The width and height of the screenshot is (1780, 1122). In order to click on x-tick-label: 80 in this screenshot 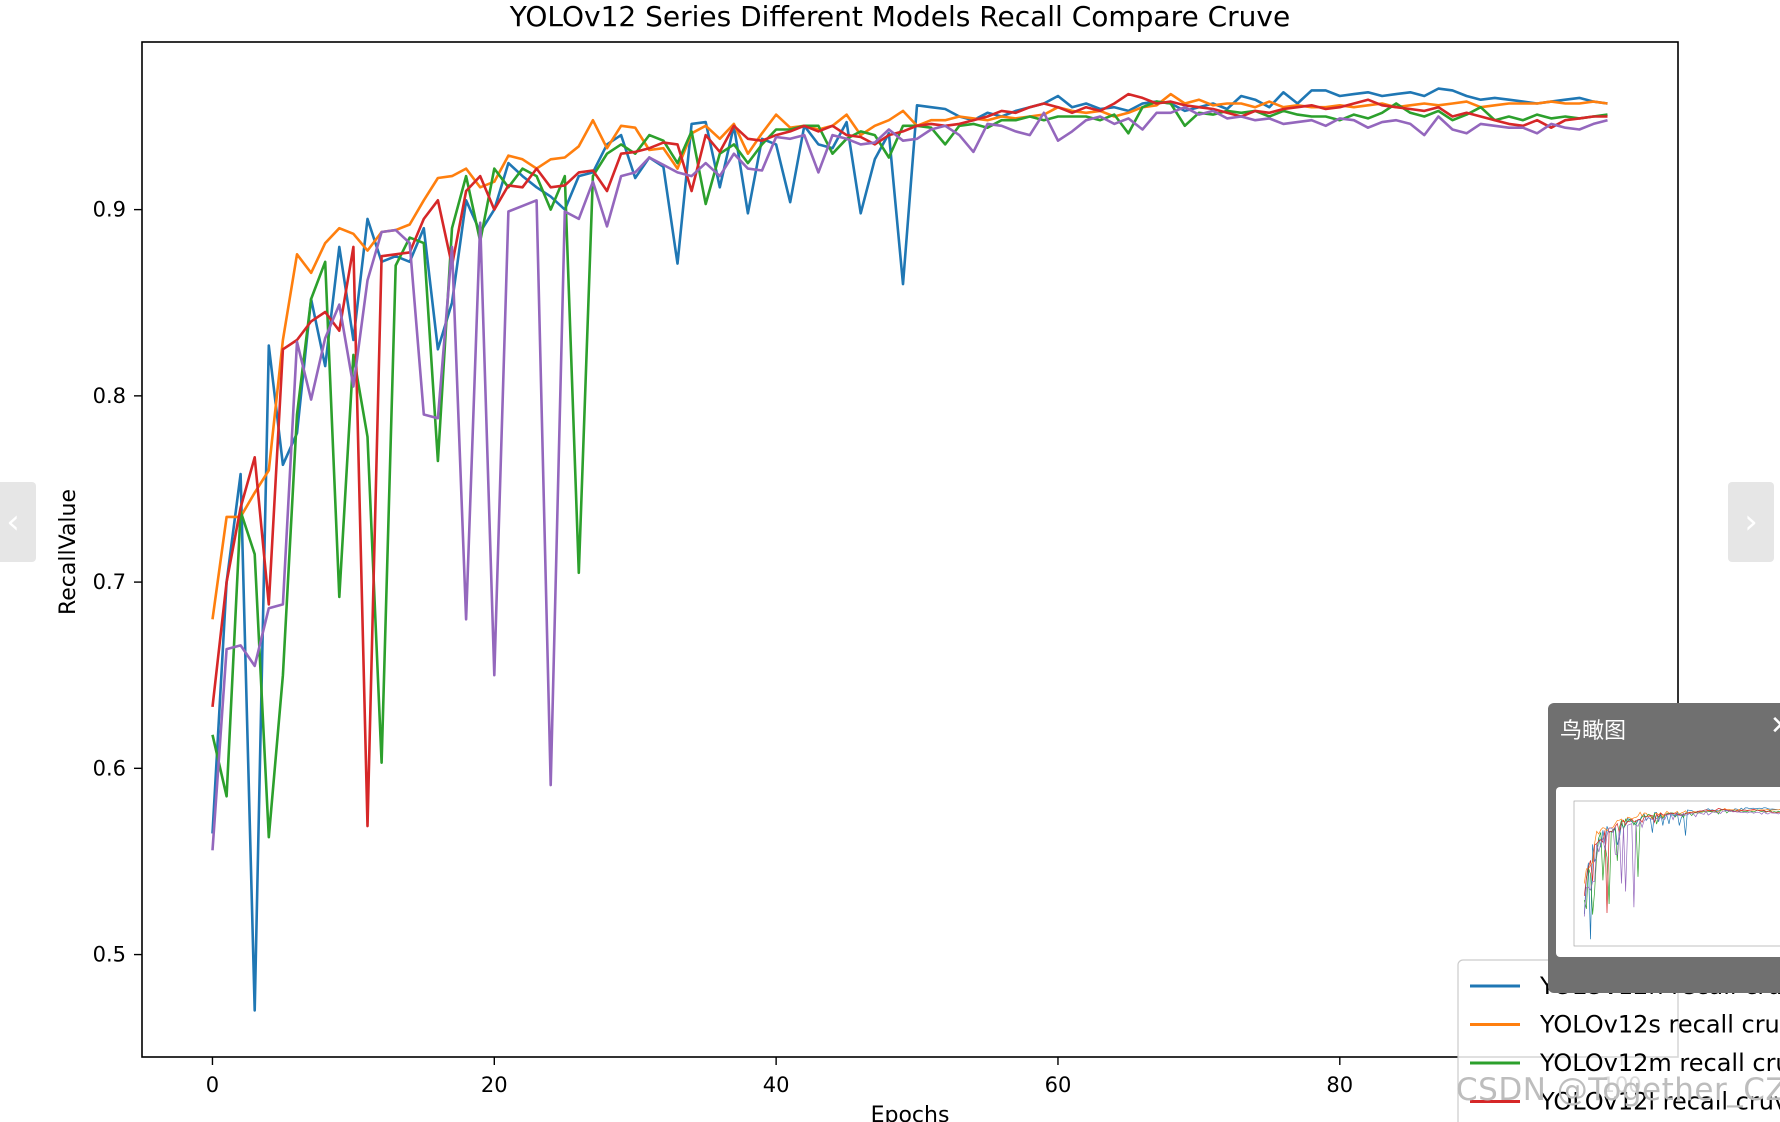, I will do `click(1339, 1085)`.